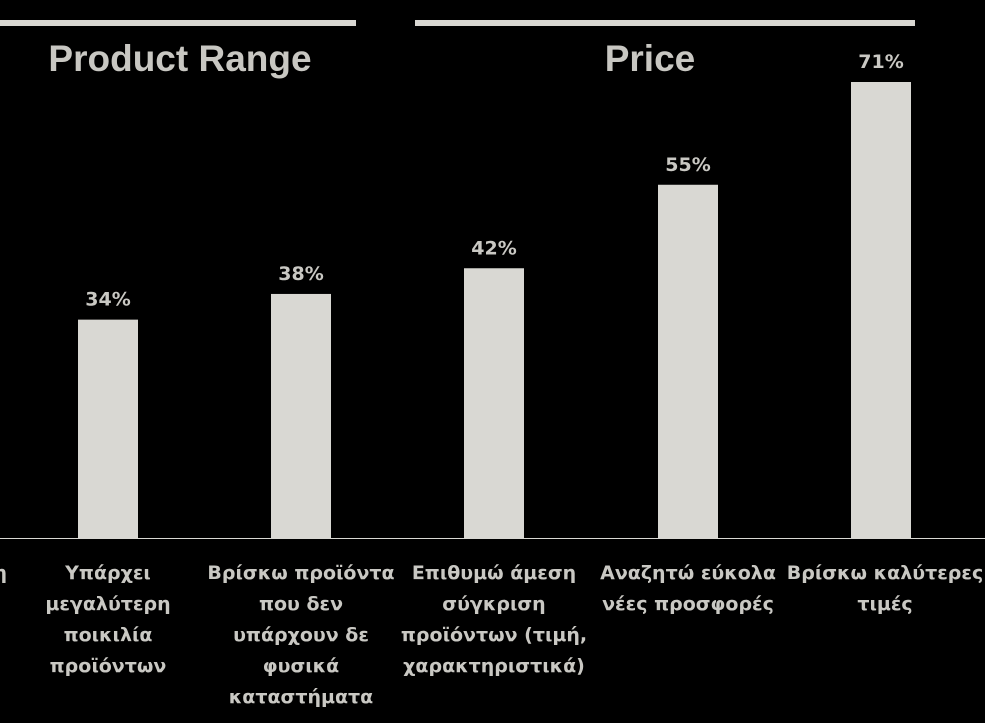 The height and width of the screenshot is (723, 985). I want to click on product-range-group-line, so click(178, 23).